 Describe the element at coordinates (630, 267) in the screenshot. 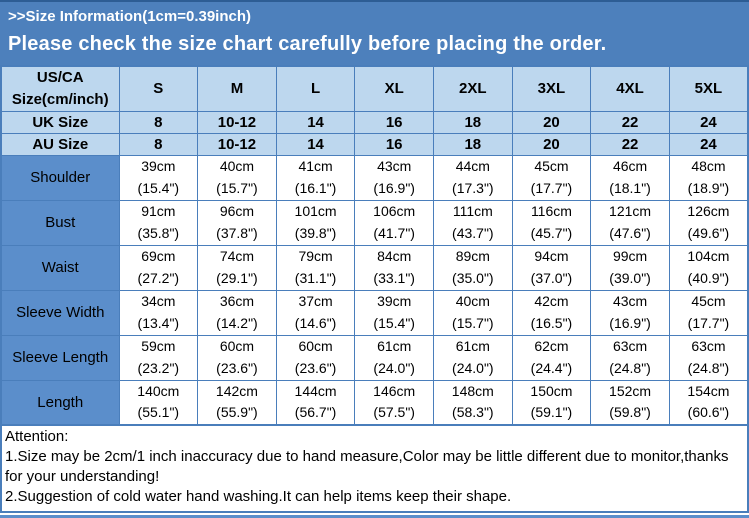

I see `measurement-value-cell: 99cm (39.0")` at that location.